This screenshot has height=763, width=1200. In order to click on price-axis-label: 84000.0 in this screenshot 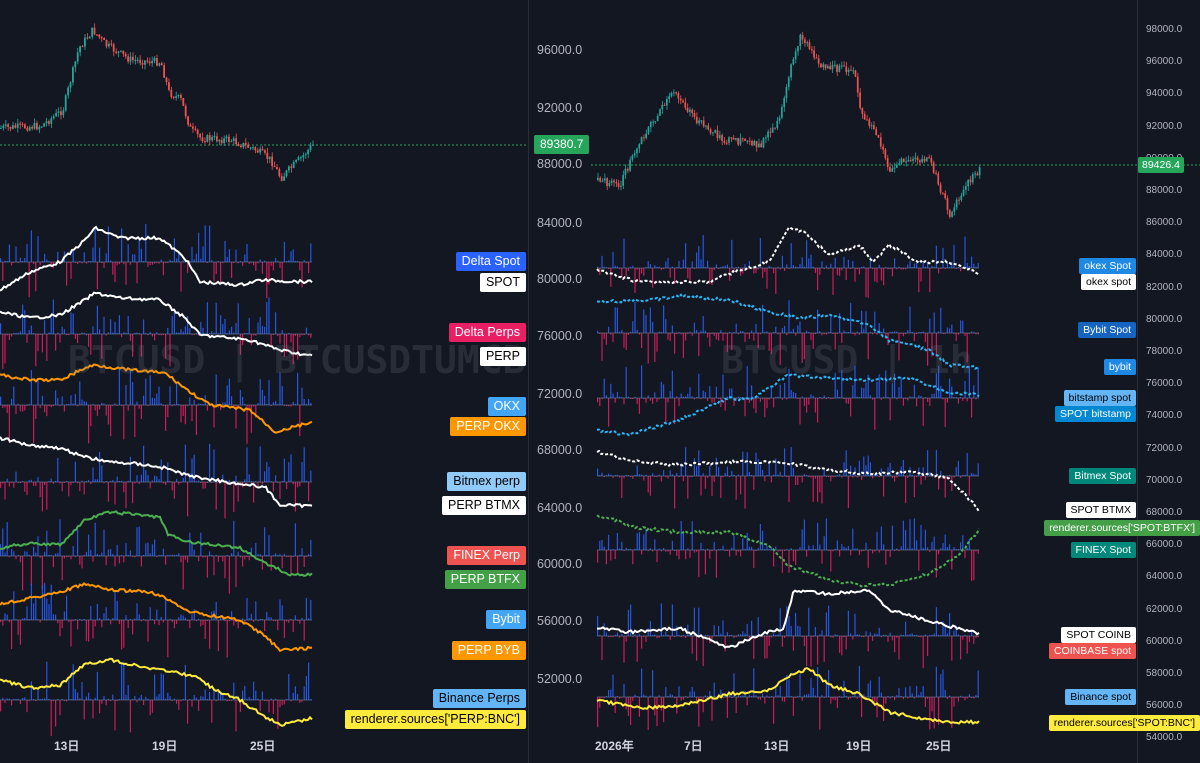, I will do `click(560, 223)`.